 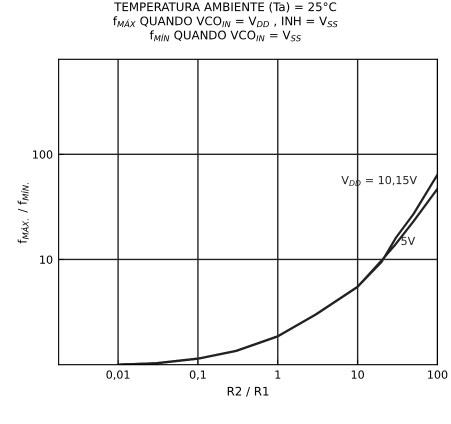 What do you see at coordinates (408, 241) in the screenshot?
I see `series-label: 5V` at bounding box center [408, 241].